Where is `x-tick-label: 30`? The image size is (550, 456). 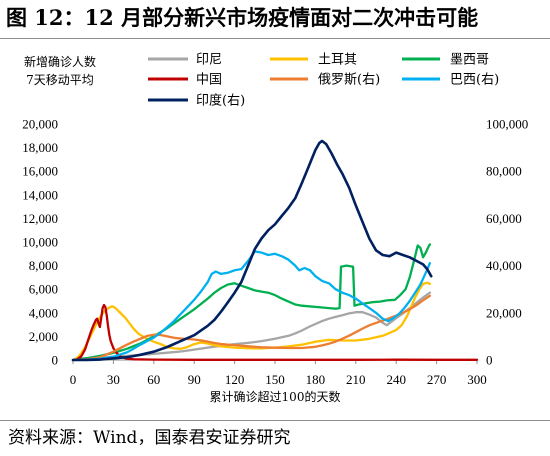 x-tick-label: 30 is located at coordinates (113, 379).